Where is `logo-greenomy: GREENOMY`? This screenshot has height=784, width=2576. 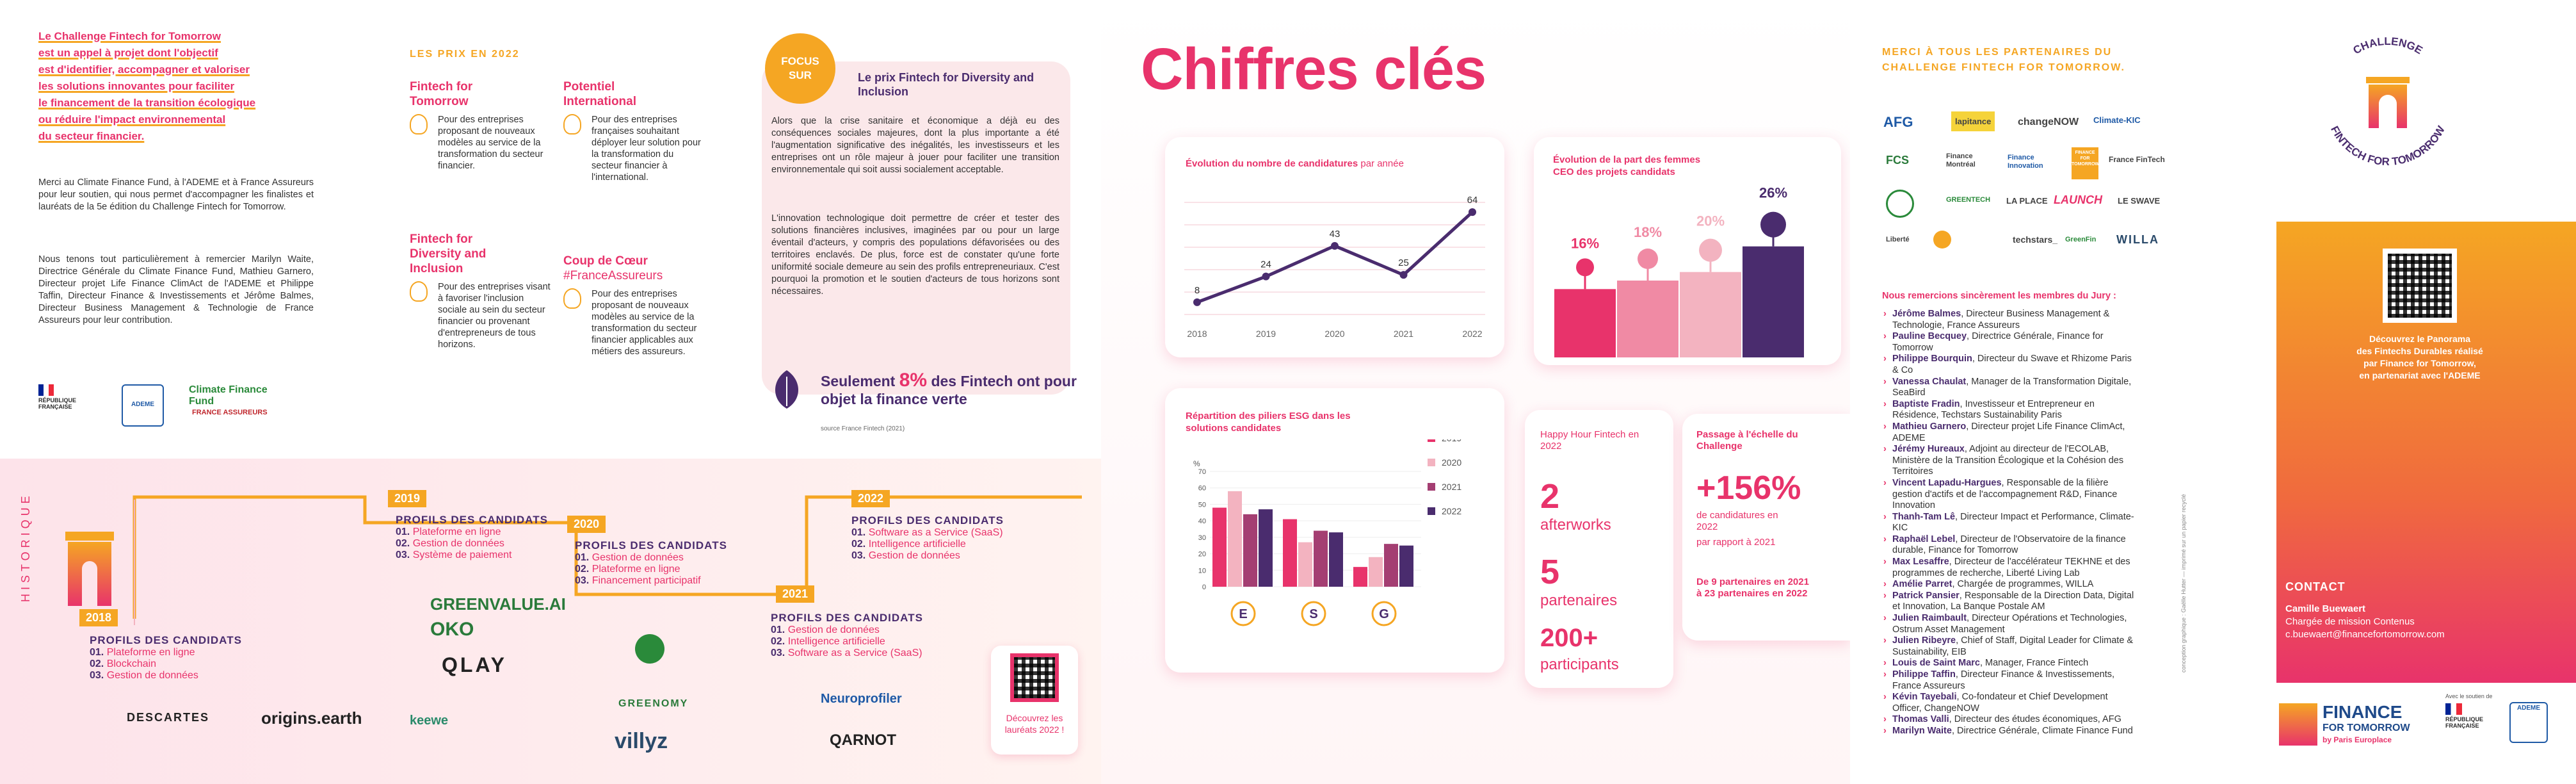
logo-greenomy: GREENOMY is located at coordinates (653, 703).